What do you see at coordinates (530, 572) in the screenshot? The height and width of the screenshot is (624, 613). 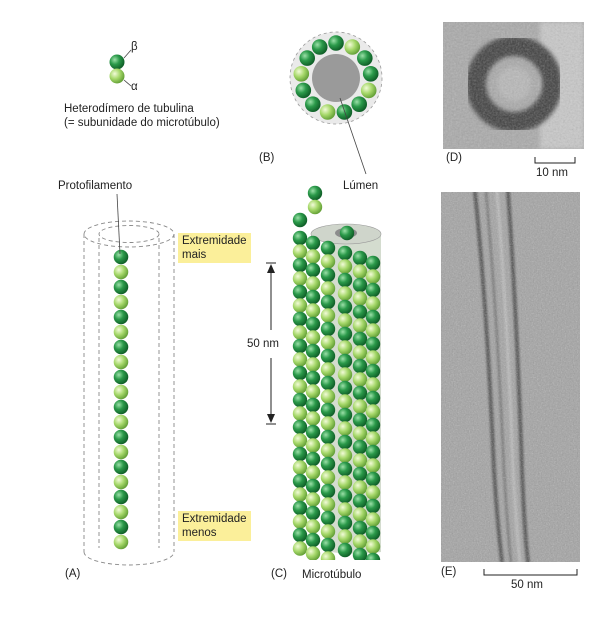 I see `scale-bar-e` at bounding box center [530, 572].